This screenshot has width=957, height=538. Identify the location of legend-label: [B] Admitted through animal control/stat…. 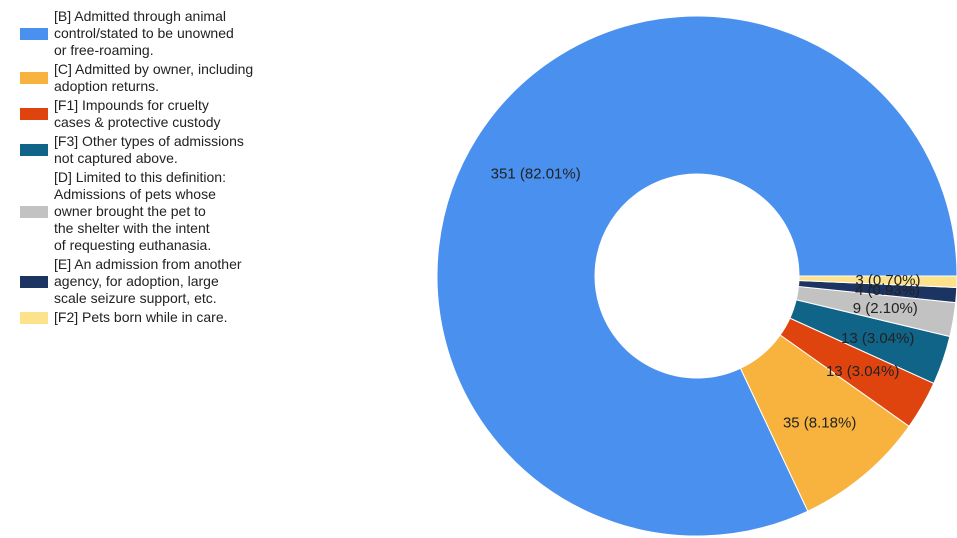
(144, 33).